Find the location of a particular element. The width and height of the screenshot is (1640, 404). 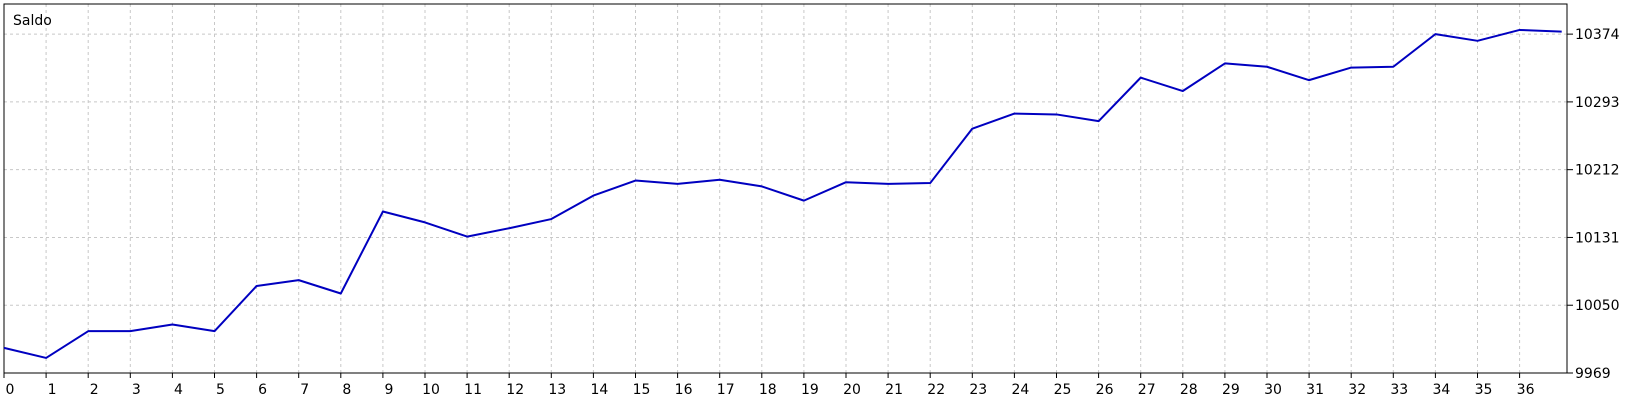

x-tick-label: 13 is located at coordinates (557, 390).